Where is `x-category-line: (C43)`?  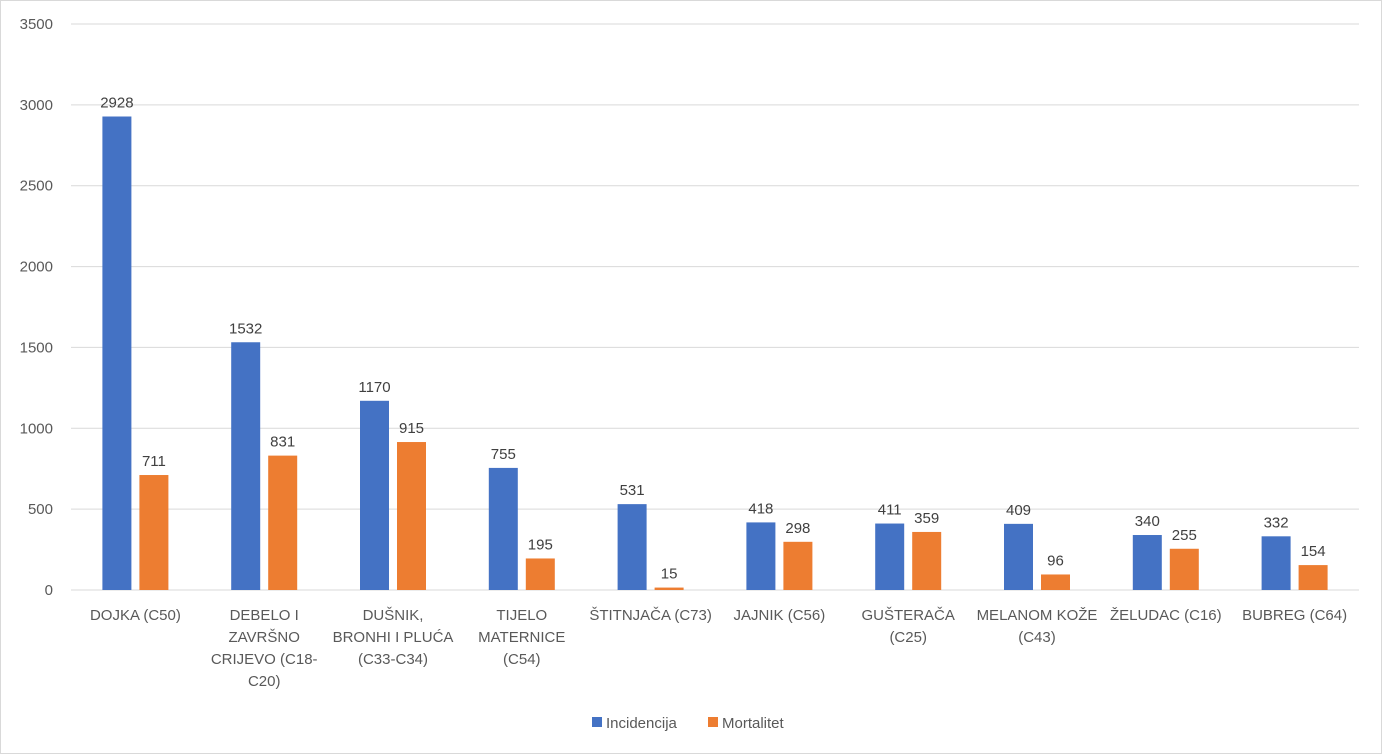 x-category-line: (C43) is located at coordinates (1037, 637).